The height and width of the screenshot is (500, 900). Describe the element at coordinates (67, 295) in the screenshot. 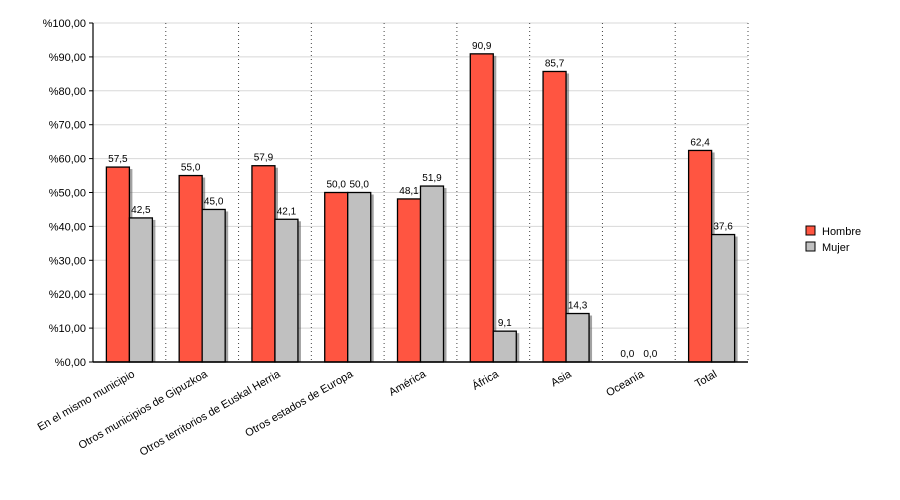

I see `y-tick-label: %20,00` at that location.